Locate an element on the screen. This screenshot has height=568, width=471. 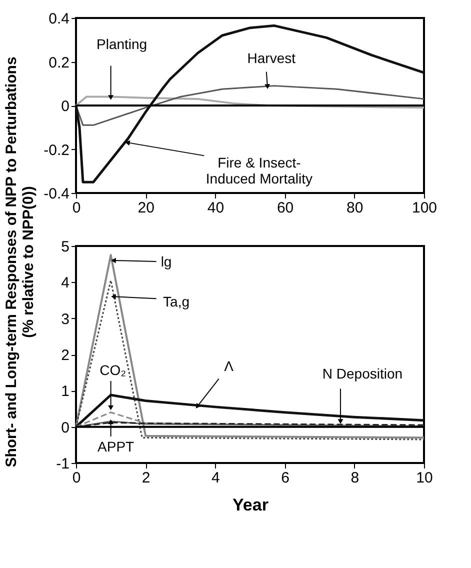
y-tick-label: 1 is located at coordinates (65, 391).